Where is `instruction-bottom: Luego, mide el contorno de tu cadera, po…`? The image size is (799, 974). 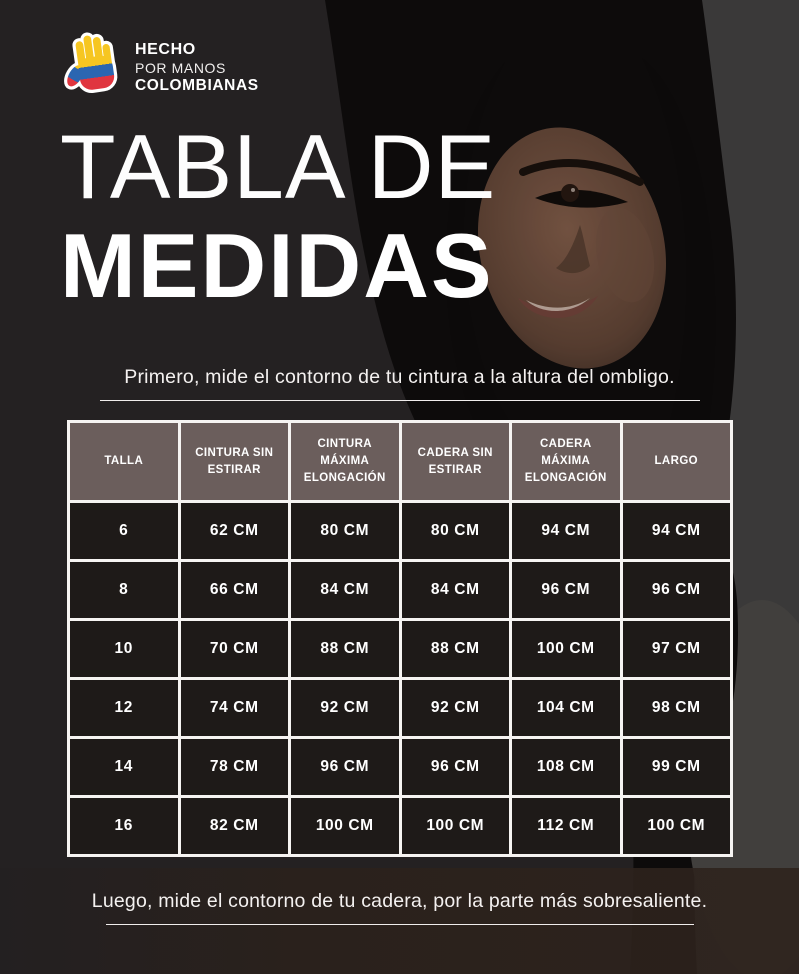 instruction-bottom: Luego, mide el contorno de tu cadera, po… is located at coordinates (399, 907).